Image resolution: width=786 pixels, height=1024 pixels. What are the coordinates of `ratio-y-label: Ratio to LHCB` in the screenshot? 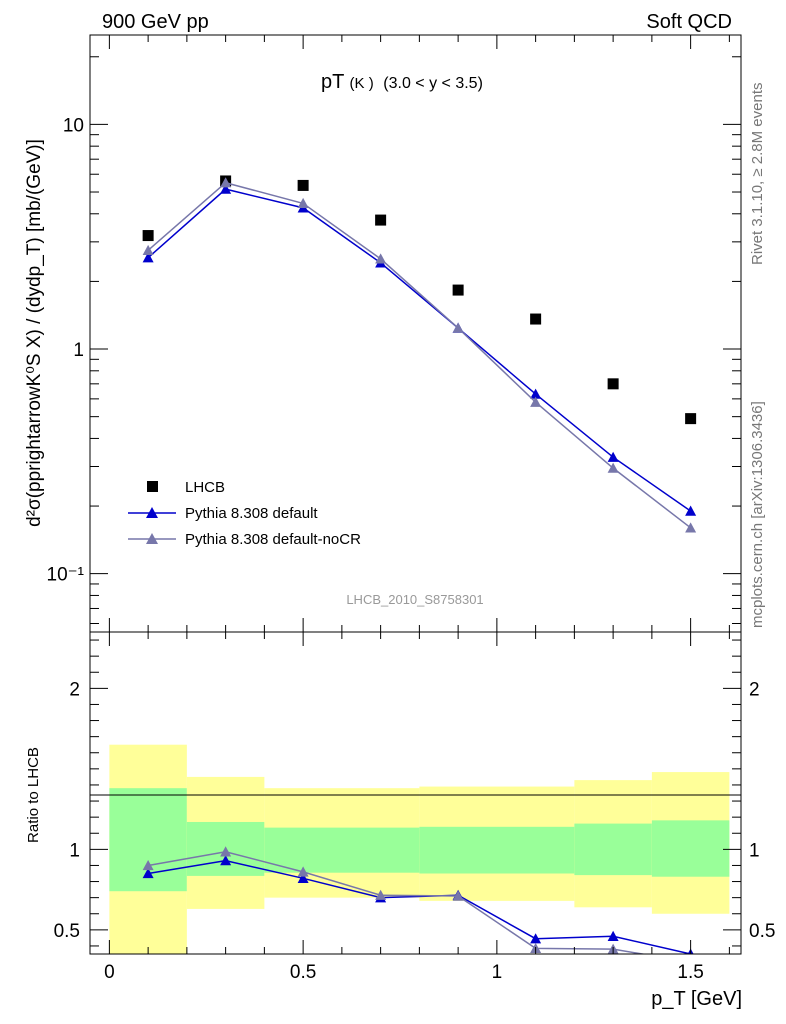 It's located at (33, 795).